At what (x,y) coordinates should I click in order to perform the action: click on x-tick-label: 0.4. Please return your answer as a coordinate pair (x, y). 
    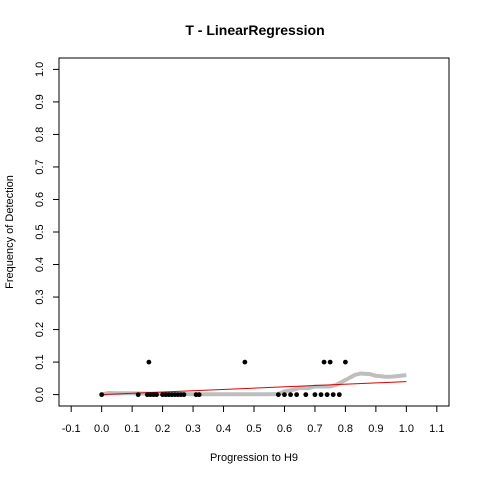
    Looking at the image, I should click on (223, 429).